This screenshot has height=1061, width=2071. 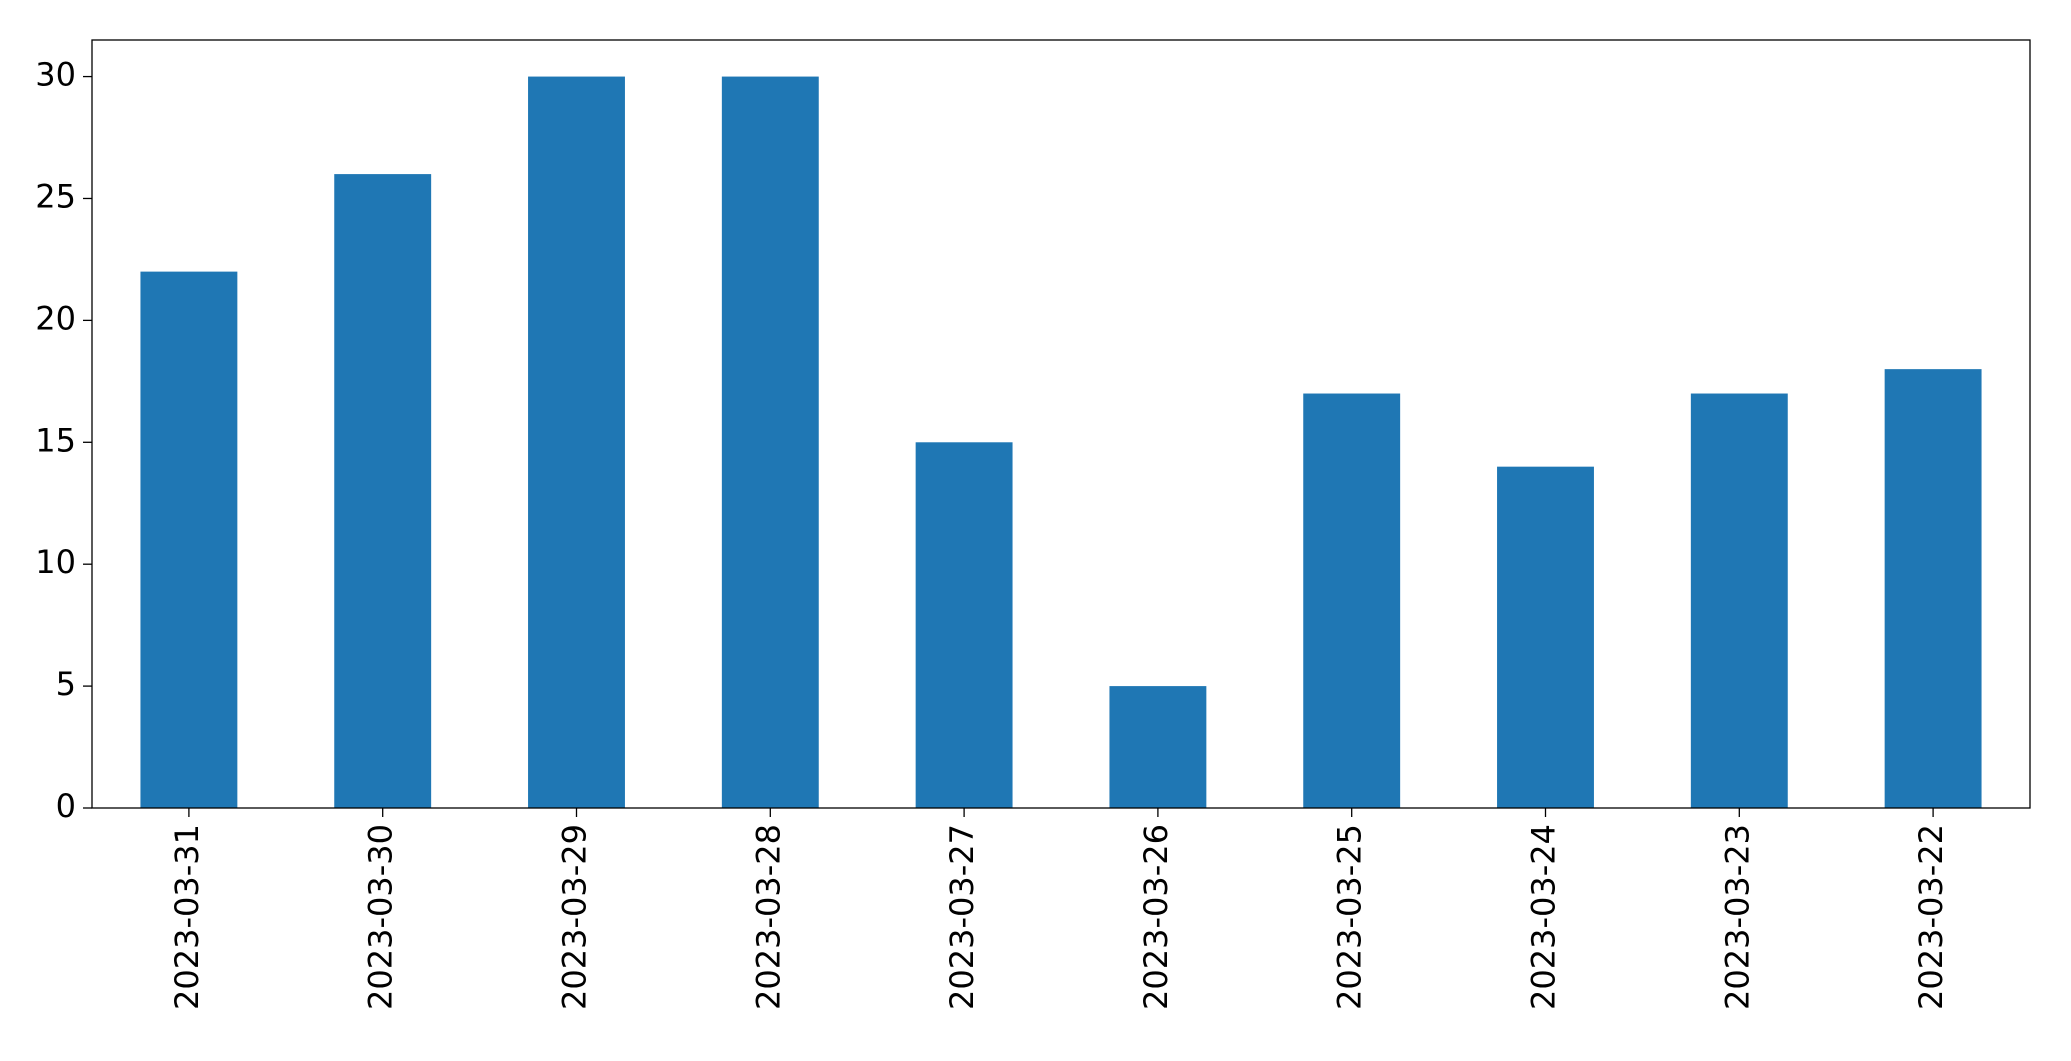 What do you see at coordinates (1737, 917) in the screenshot?
I see `x-tick-label: 2023-03-23` at bounding box center [1737, 917].